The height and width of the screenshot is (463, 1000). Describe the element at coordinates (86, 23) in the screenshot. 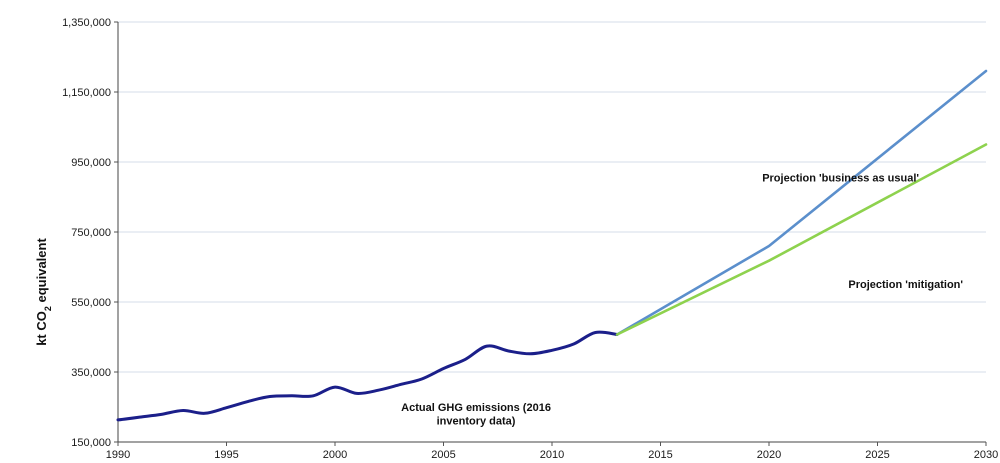

I see `y-tick-label: 1,350,000` at that location.